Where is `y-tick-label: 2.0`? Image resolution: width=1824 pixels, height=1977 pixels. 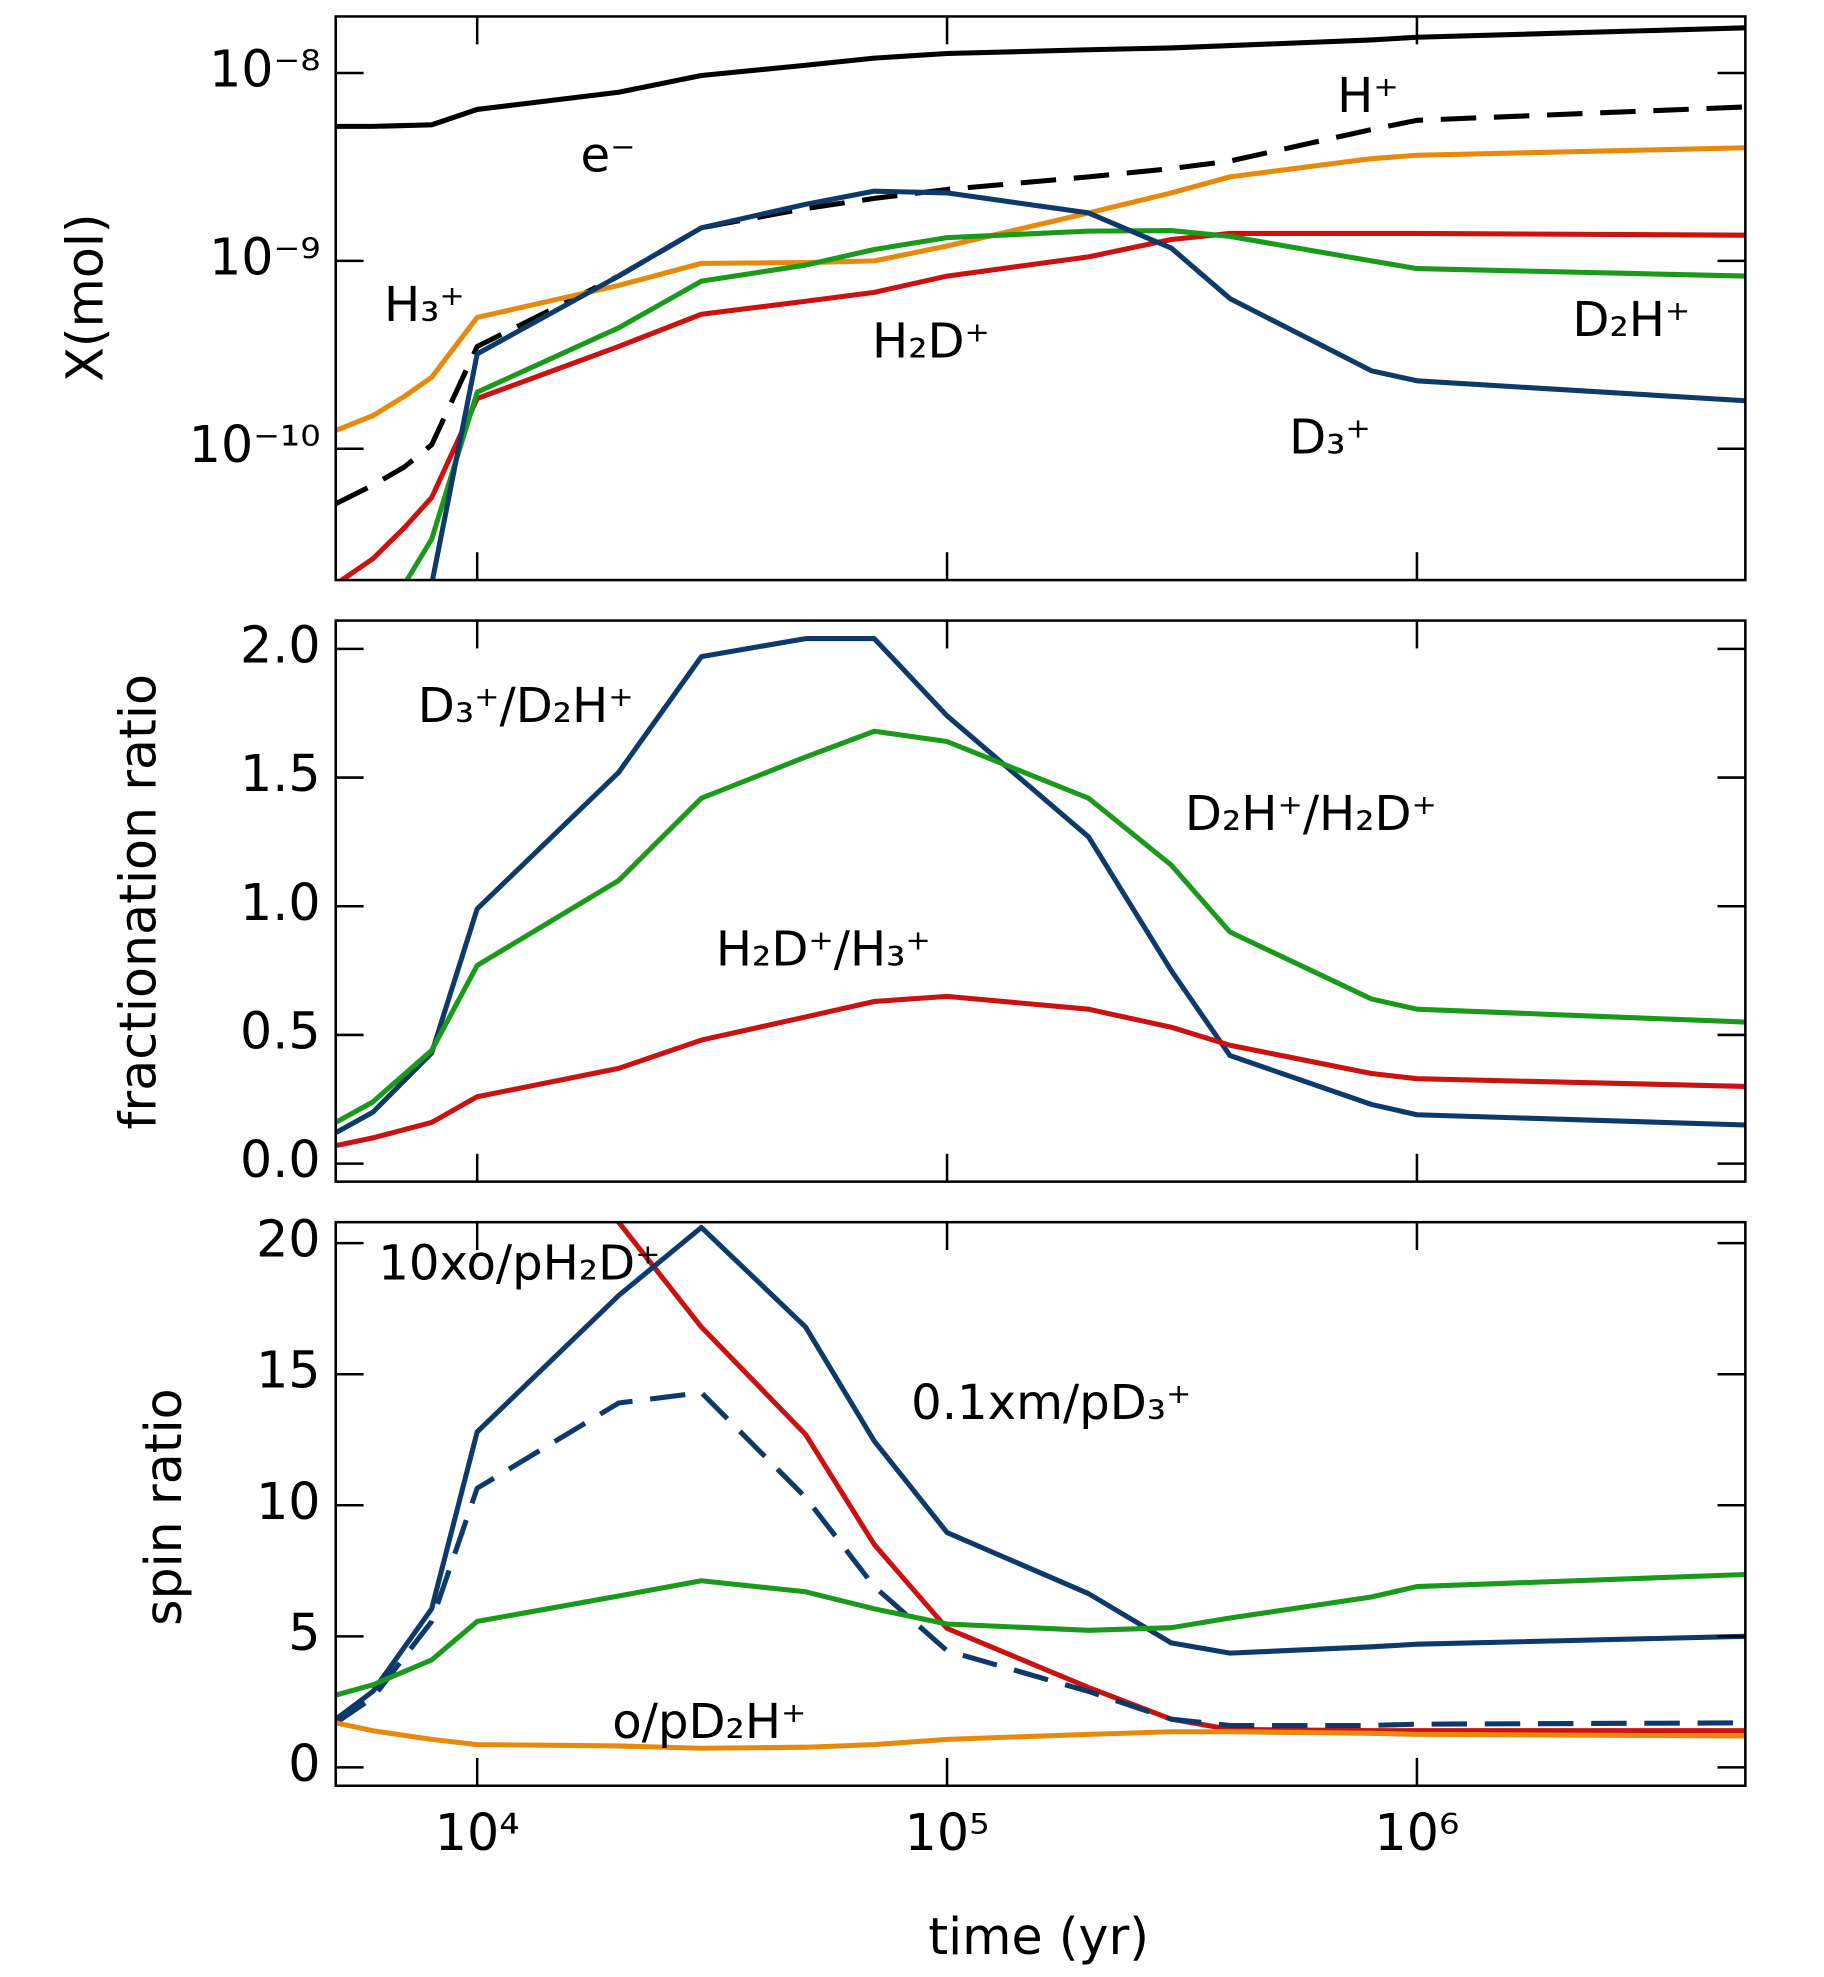 y-tick-label: 2.0 is located at coordinates (280, 644).